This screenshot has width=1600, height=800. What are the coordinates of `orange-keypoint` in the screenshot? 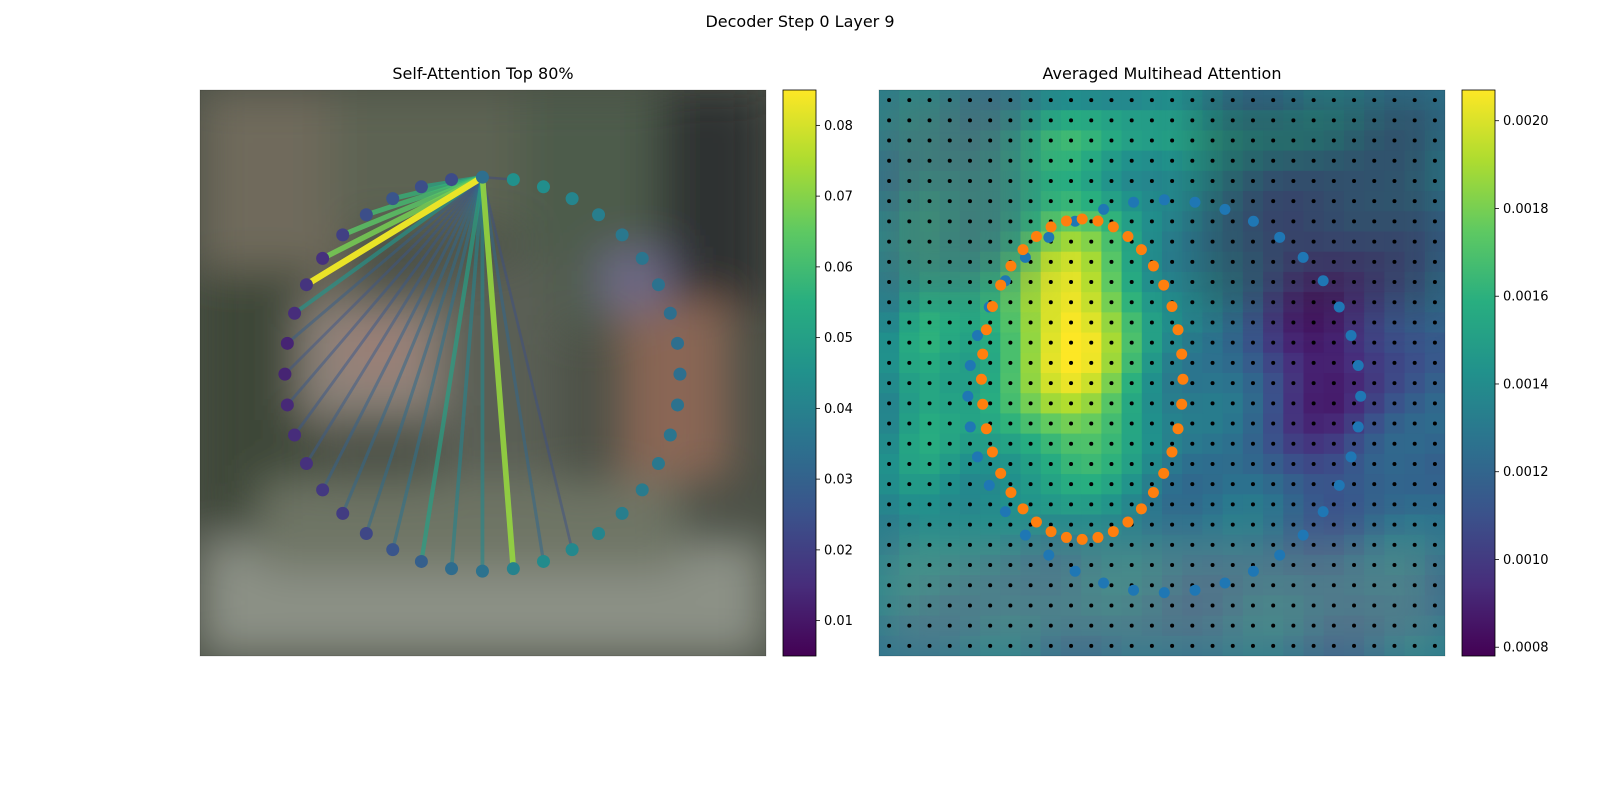 It's located at (1011, 492).